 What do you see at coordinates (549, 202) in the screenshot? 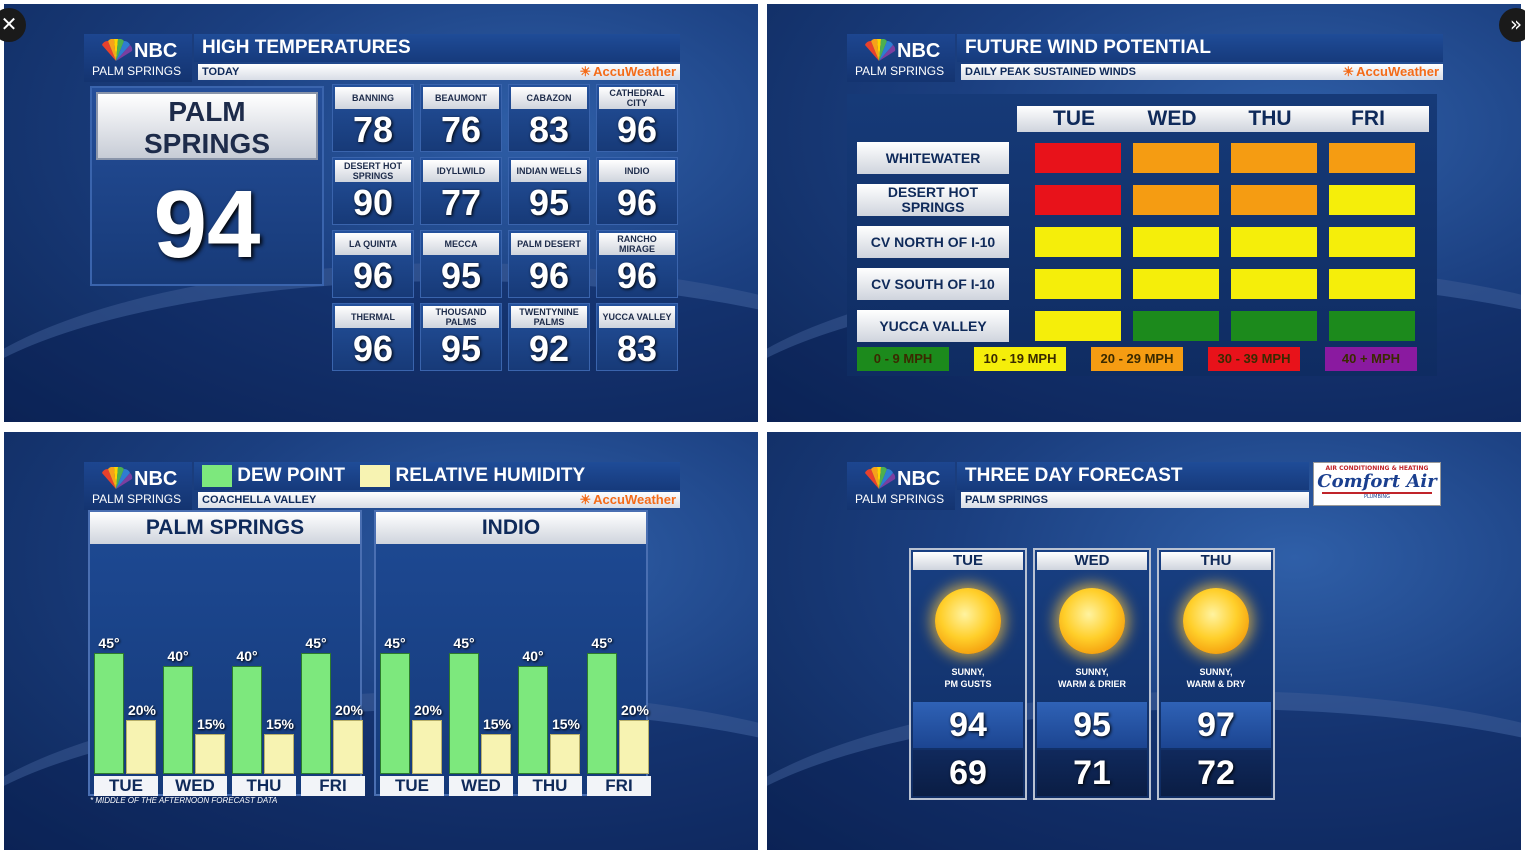
I see `city-temp: 95` at bounding box center [549, 202].